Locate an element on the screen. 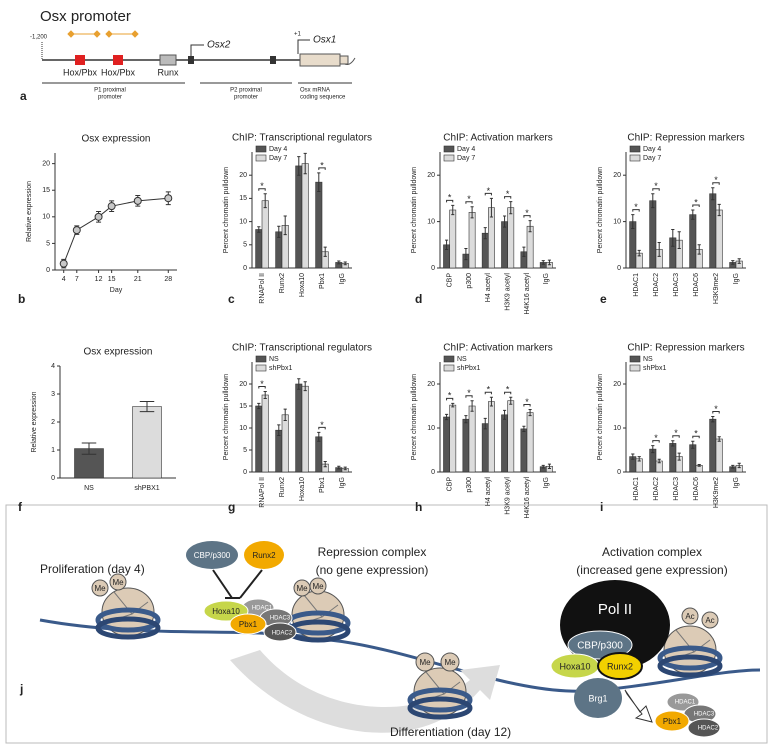  site-label: Hox/Pbx is located at coordinates (118, 72).